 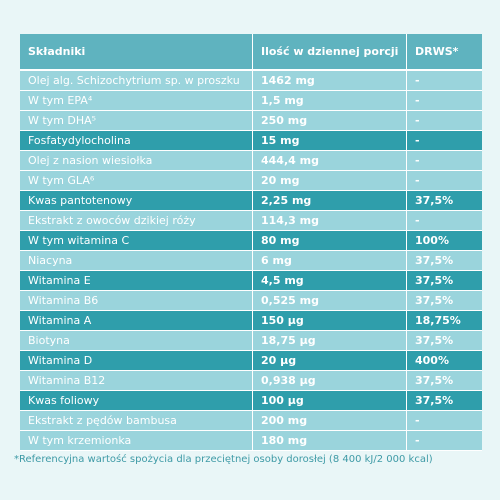 What do you see at coordinates (437, 51) in the screenshot?
I see `header-drws: DRWS*` at bounding box center [437, 51].